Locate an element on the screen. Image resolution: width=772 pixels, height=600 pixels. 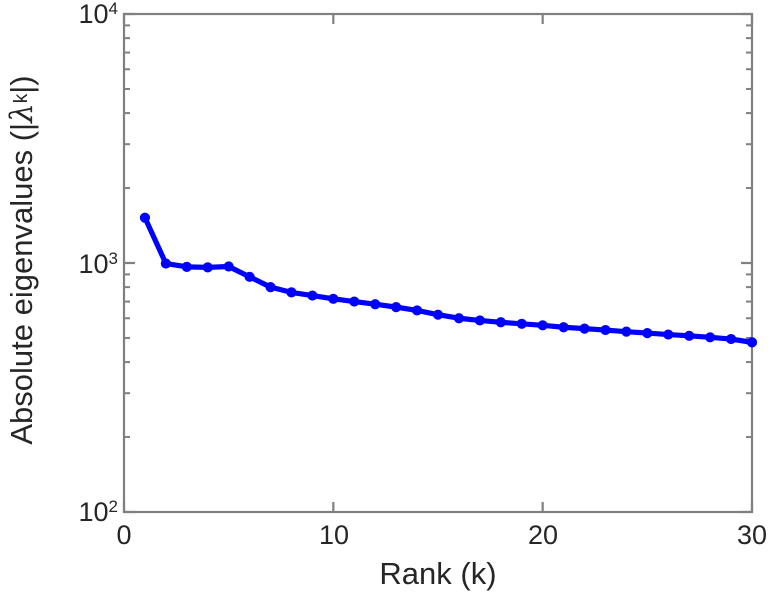
x-axis-title: Rank (k) is located at coordinates (438, 573).